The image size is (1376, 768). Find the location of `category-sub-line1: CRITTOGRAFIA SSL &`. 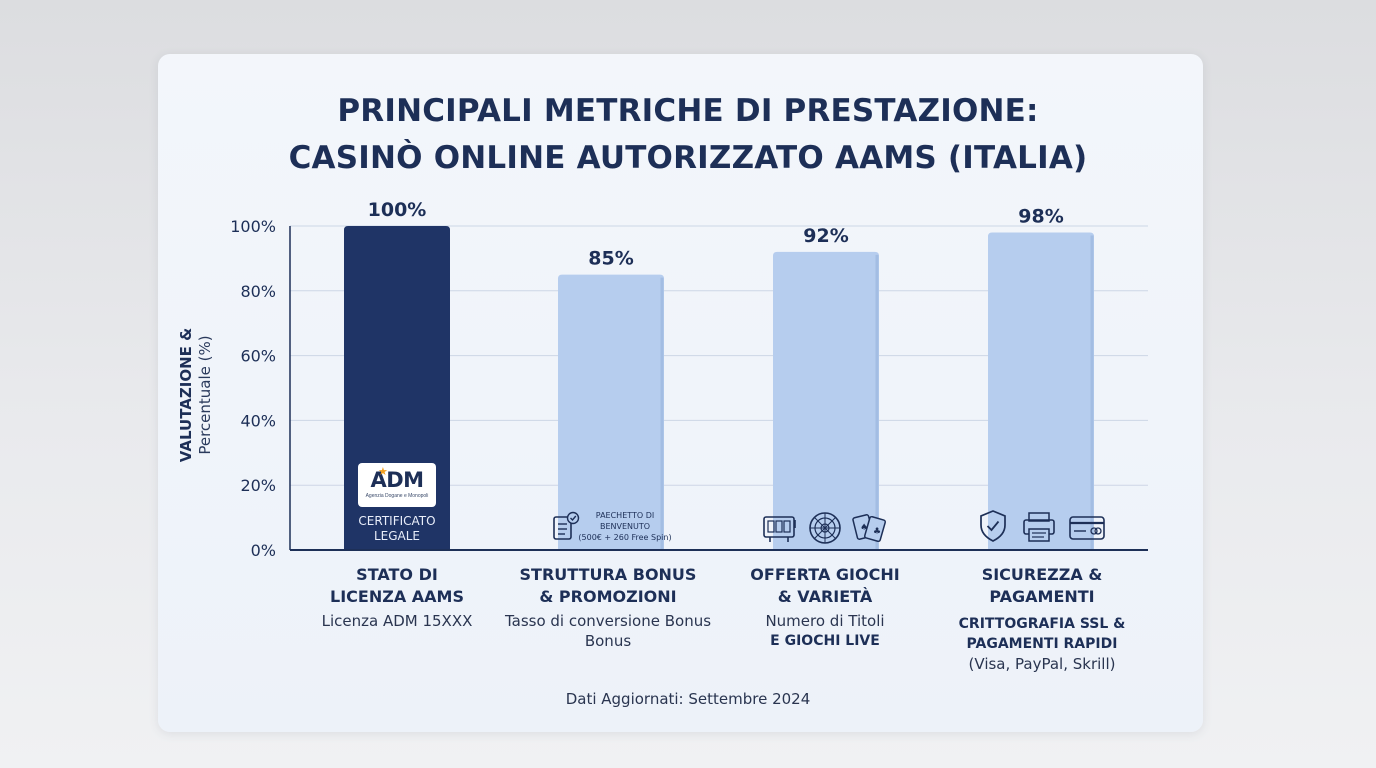

category-sub-line1: CRITTOGRAFIA SSL & is located at coordinates (1042, 624).